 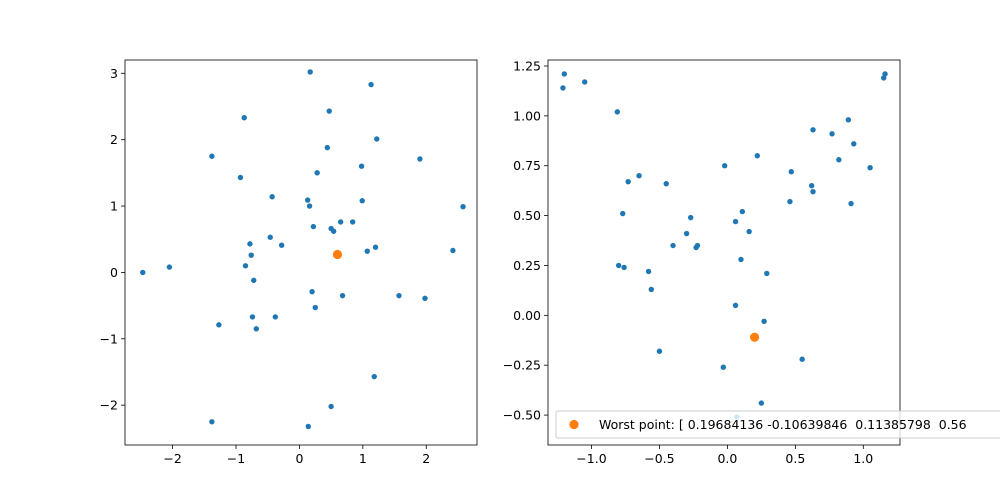 I want to click on x-tick-label: 0.5, so click(x=795, y=458).